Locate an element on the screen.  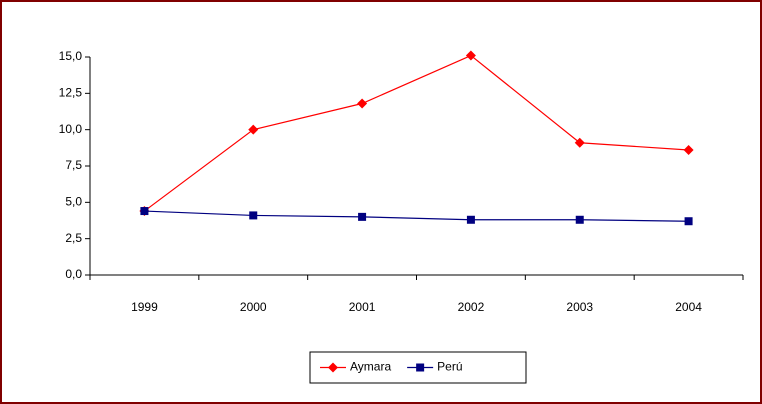
x-tick-label: 2002 is located at coordinates (471, 307).